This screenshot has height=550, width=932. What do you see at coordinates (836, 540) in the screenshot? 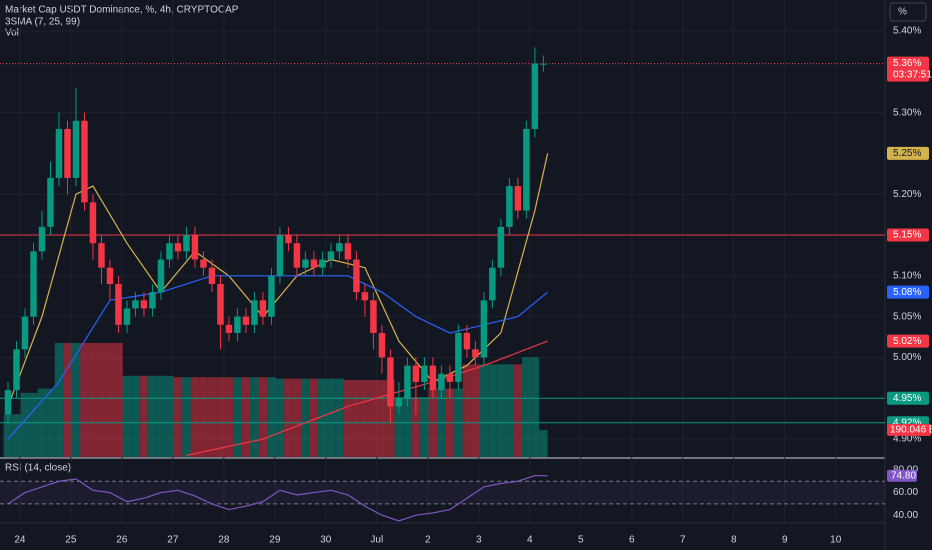
I see `x-tick-label: 10` at bounding box center [836, 540].